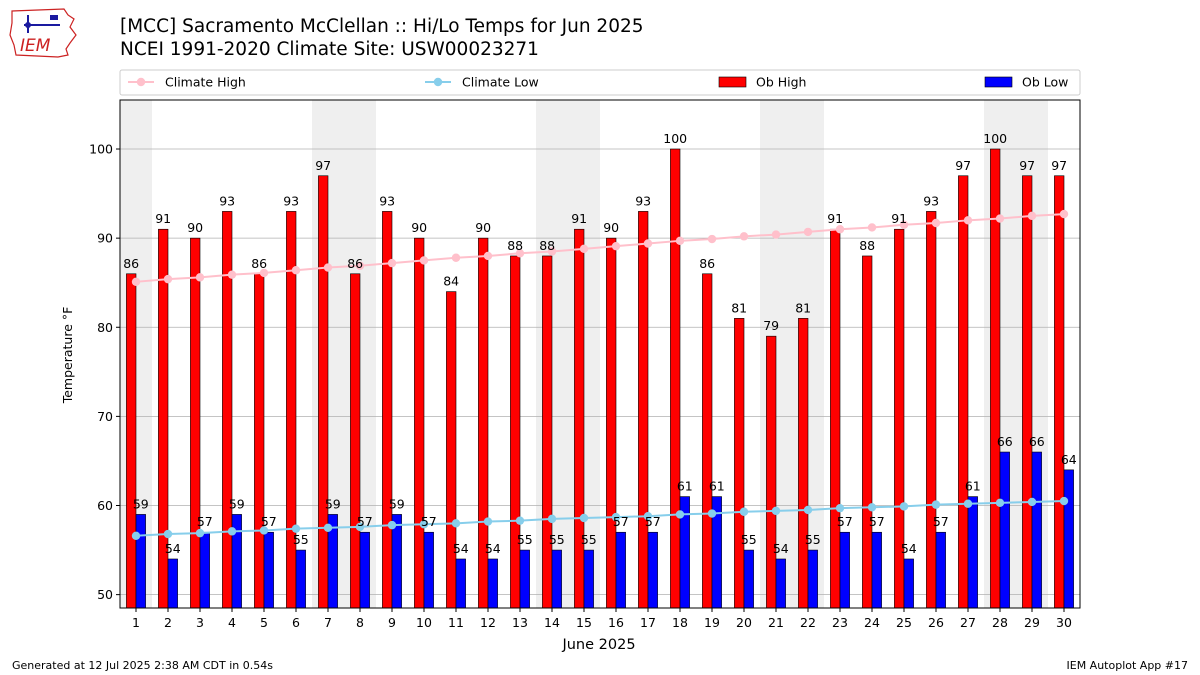 The image size is (1200, 675). I want to click on ob-high-label: 79, so click(771, 325).